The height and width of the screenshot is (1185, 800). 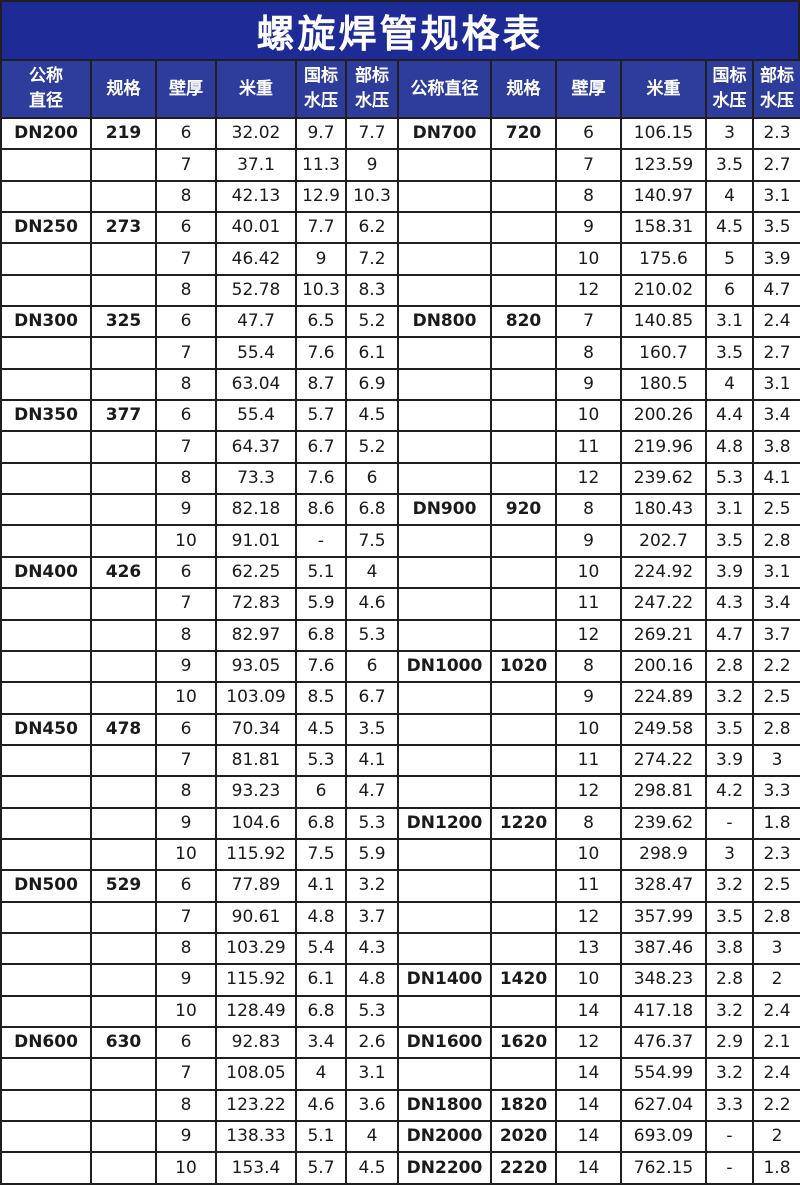 What do you see at coordinates (663, 823) in the screenshot?
I see `table-cell: 239.62` at bounding box center [663, 823].